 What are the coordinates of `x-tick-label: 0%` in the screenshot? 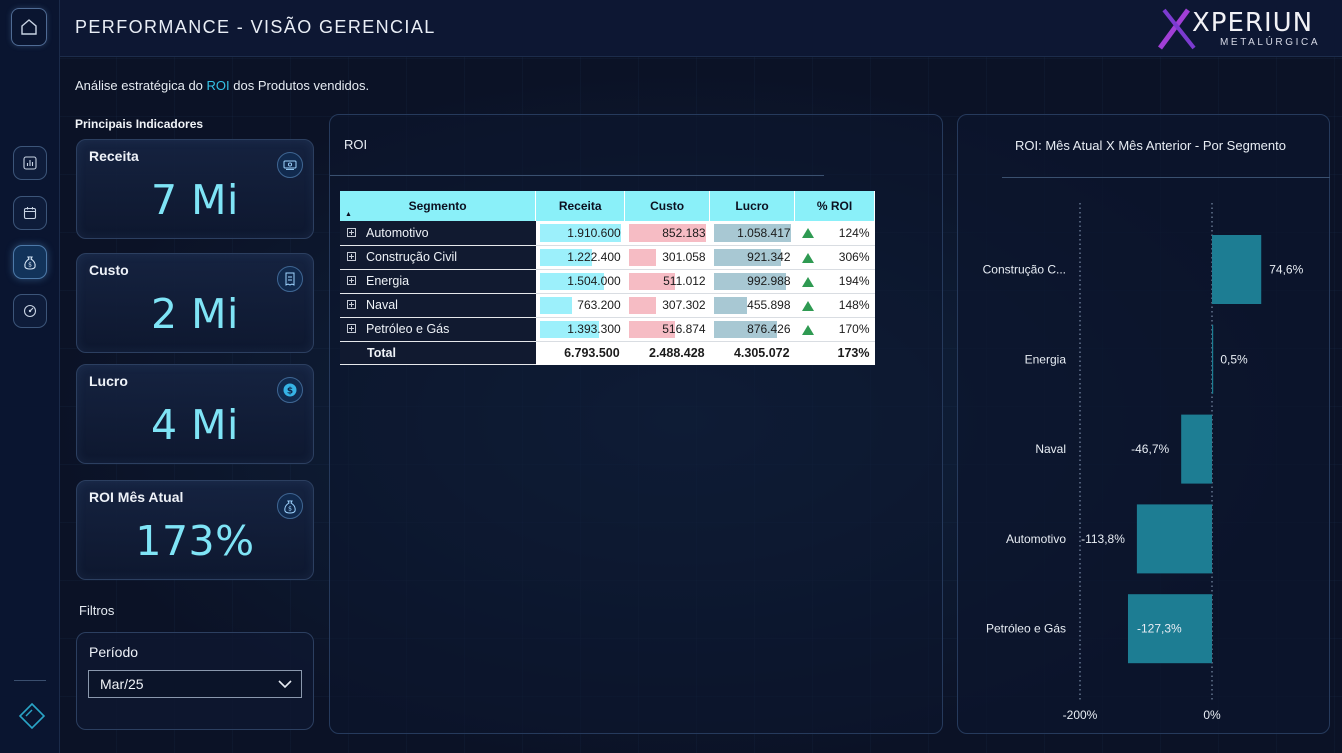 It's located at (1212, 715).